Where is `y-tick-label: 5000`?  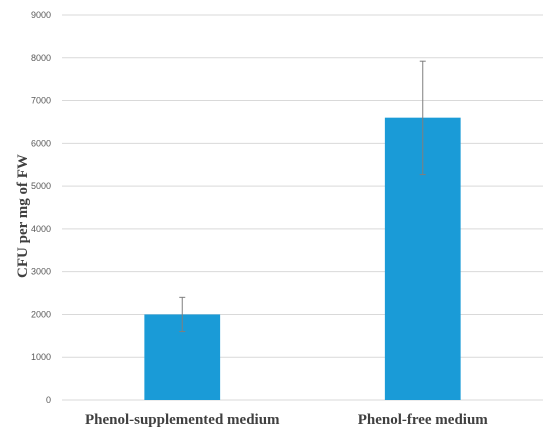
y-tick-label: 5000 is located at coordinates (41, 186).